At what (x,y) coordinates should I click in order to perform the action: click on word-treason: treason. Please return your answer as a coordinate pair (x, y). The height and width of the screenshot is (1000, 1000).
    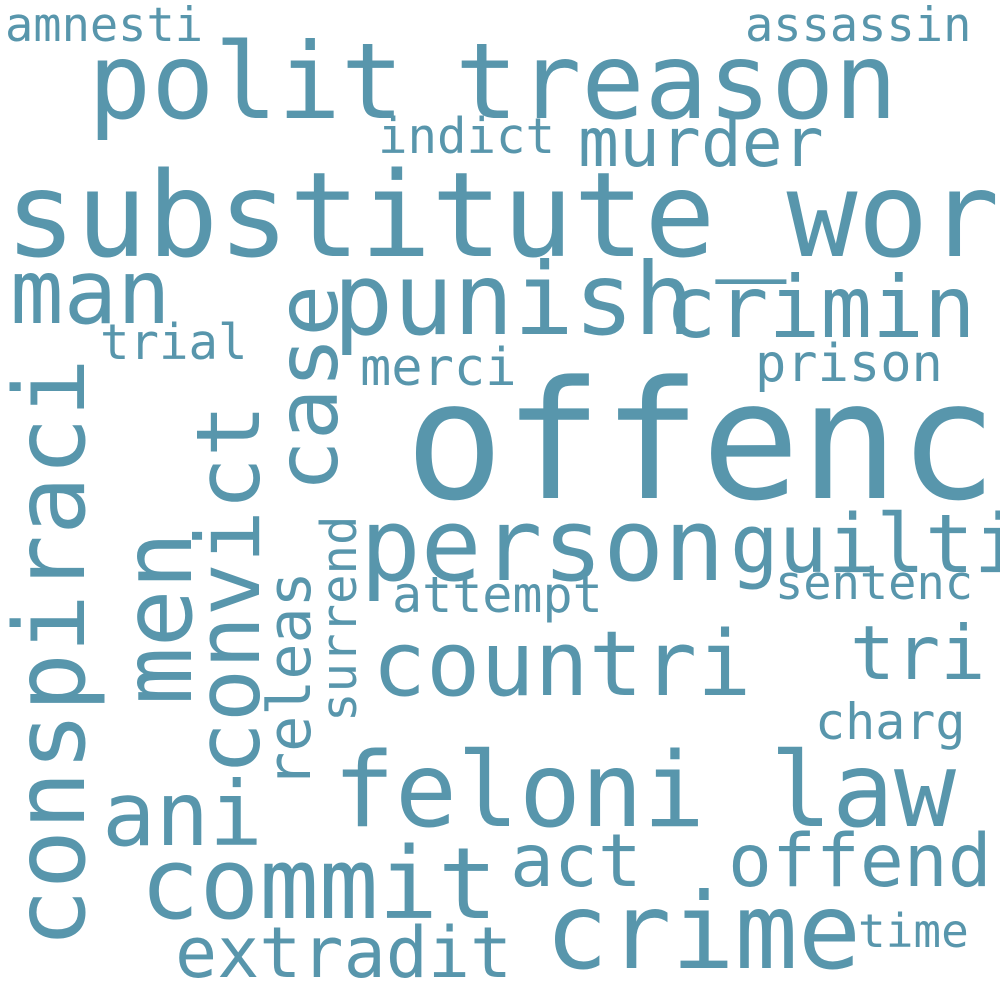
    Looking at the image, I should click on (676, 82).